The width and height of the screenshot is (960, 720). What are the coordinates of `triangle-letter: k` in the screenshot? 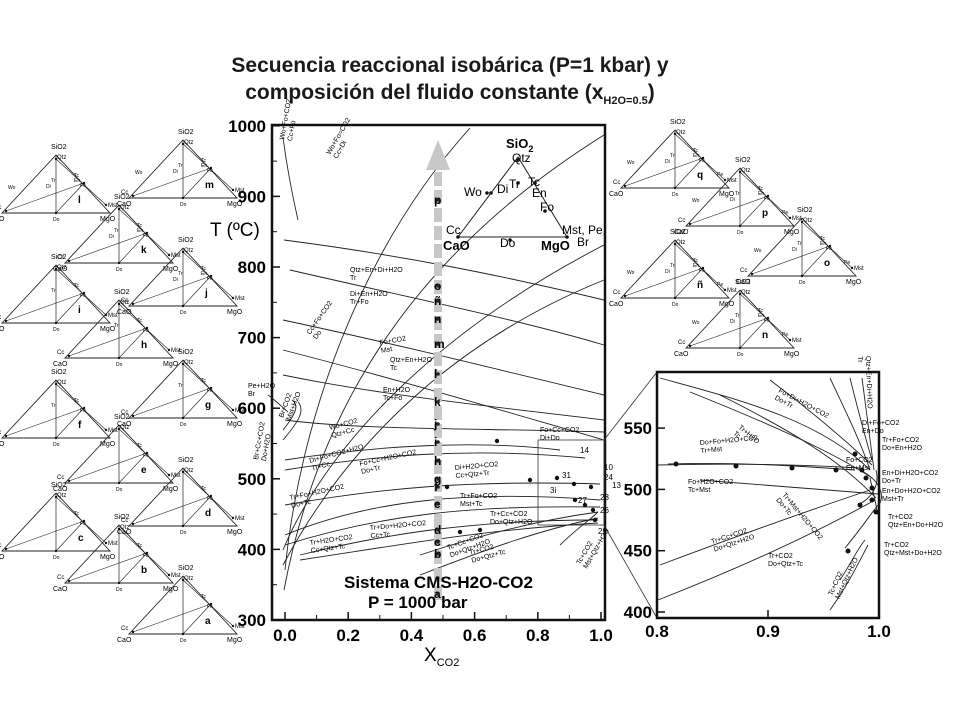 It's located at (144, 250).